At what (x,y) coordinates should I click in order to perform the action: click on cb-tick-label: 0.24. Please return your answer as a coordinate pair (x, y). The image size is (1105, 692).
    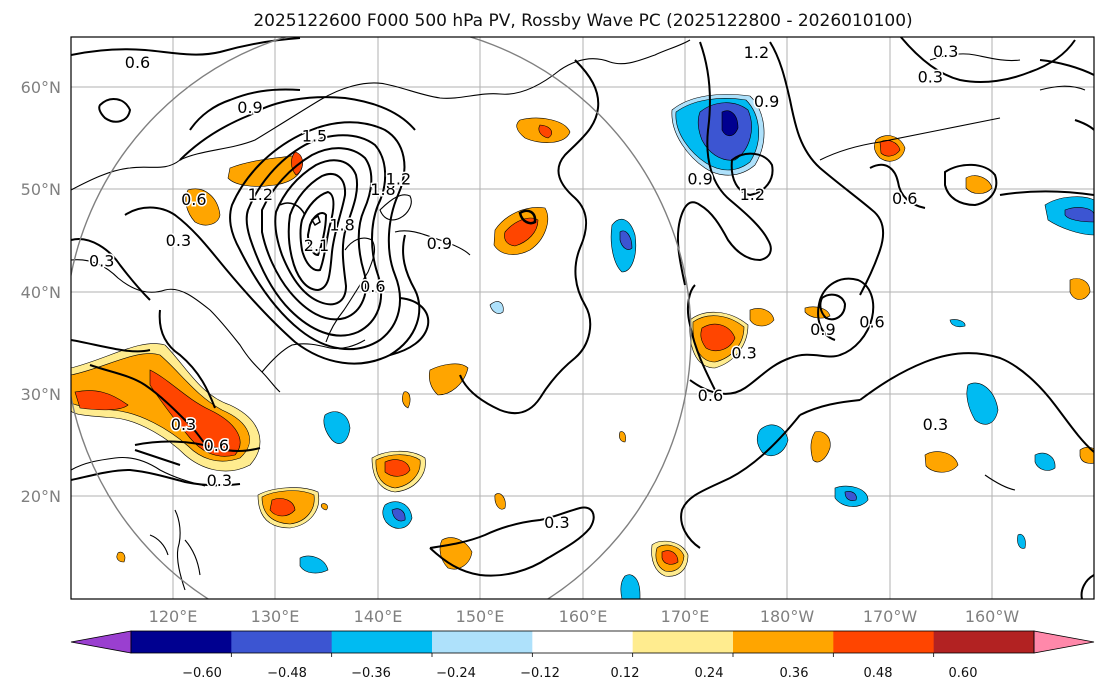
    Looking at the image, I should click on (709, 673).